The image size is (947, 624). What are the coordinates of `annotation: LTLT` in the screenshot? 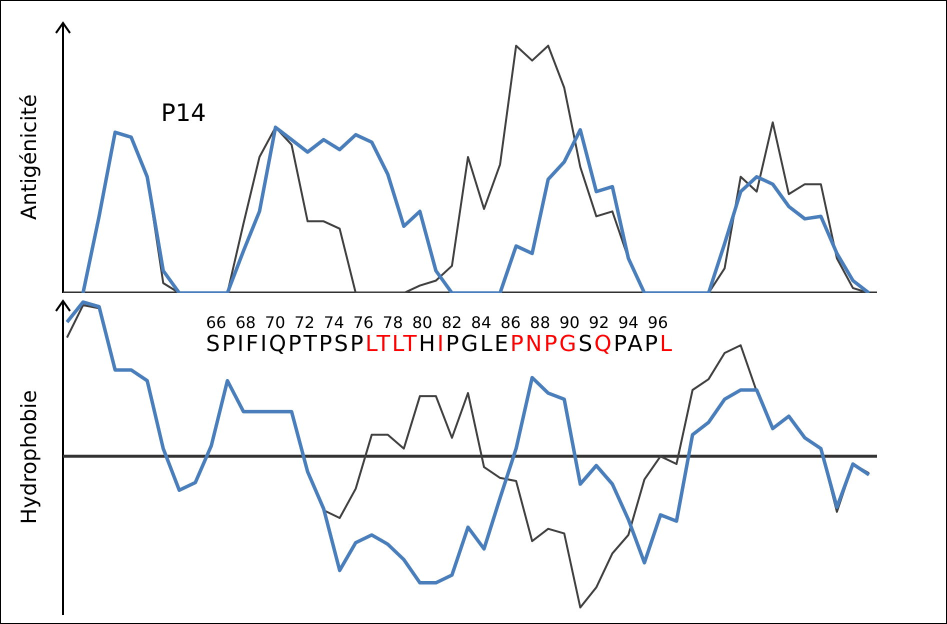 It's located at (392, 344).